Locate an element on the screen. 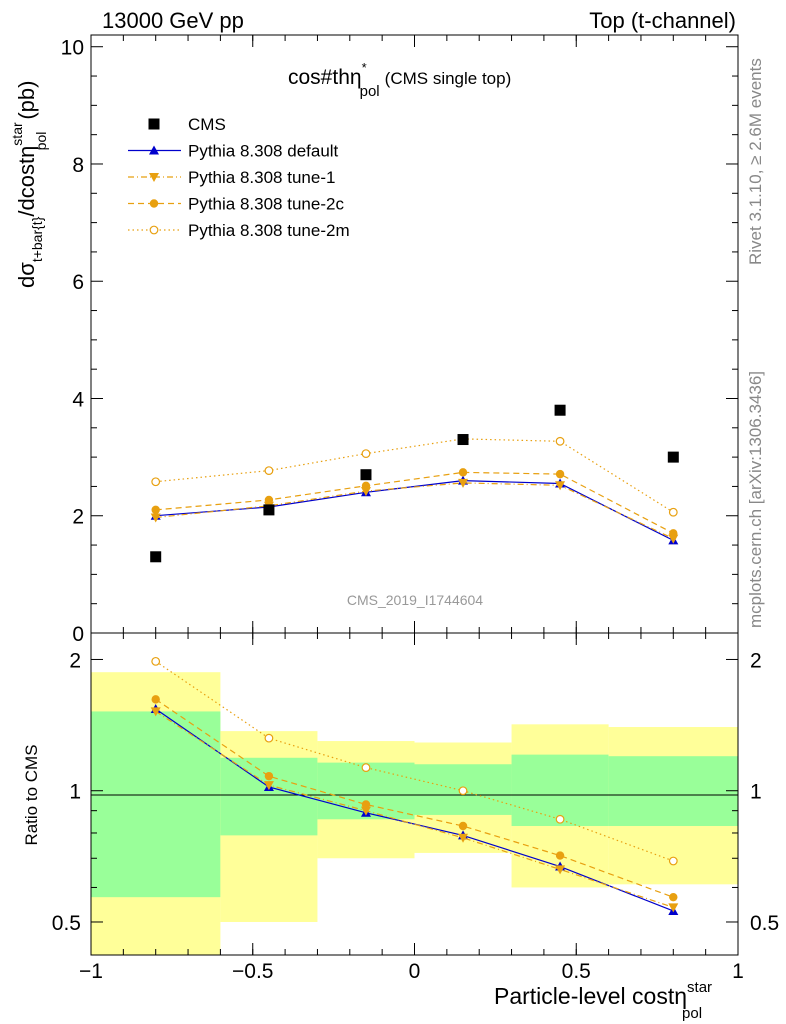  ylabel-rest: /dcostη is located at coordinates (26, 181).